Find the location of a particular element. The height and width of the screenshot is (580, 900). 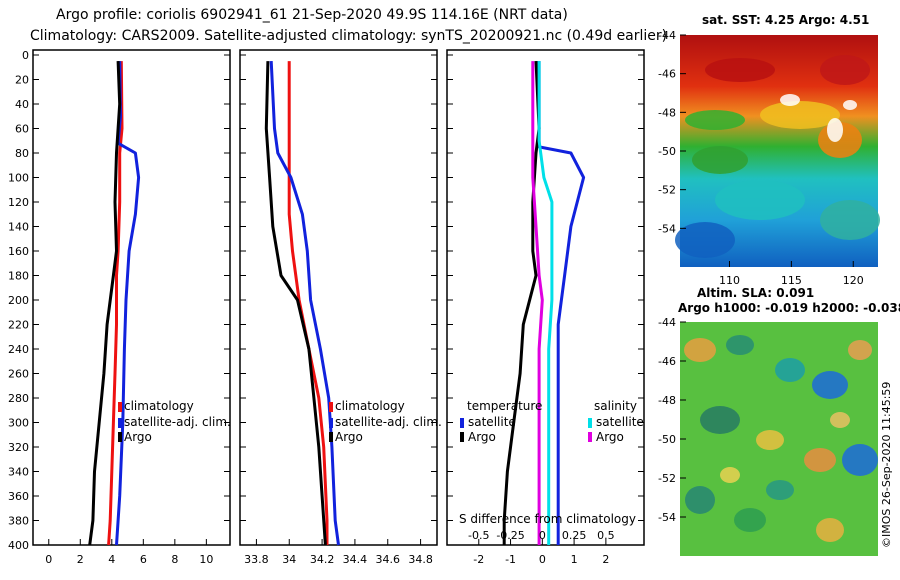

x-tick-label: 34.8 is located at coordinates (420, 559).